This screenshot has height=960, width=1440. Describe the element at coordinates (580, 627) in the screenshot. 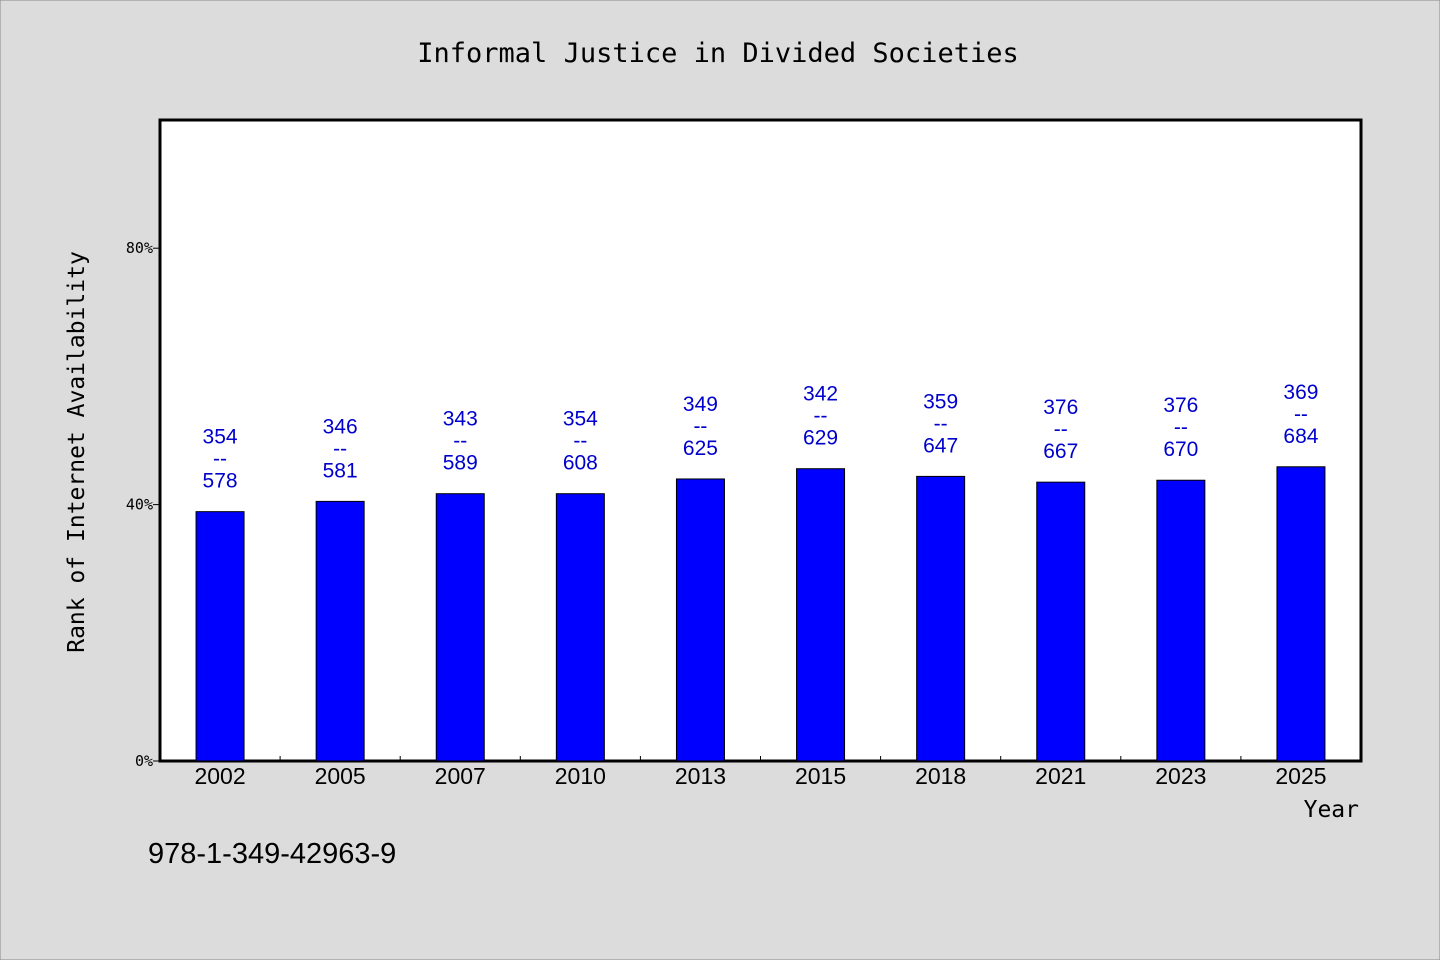

I see `bar-2010` at that location.